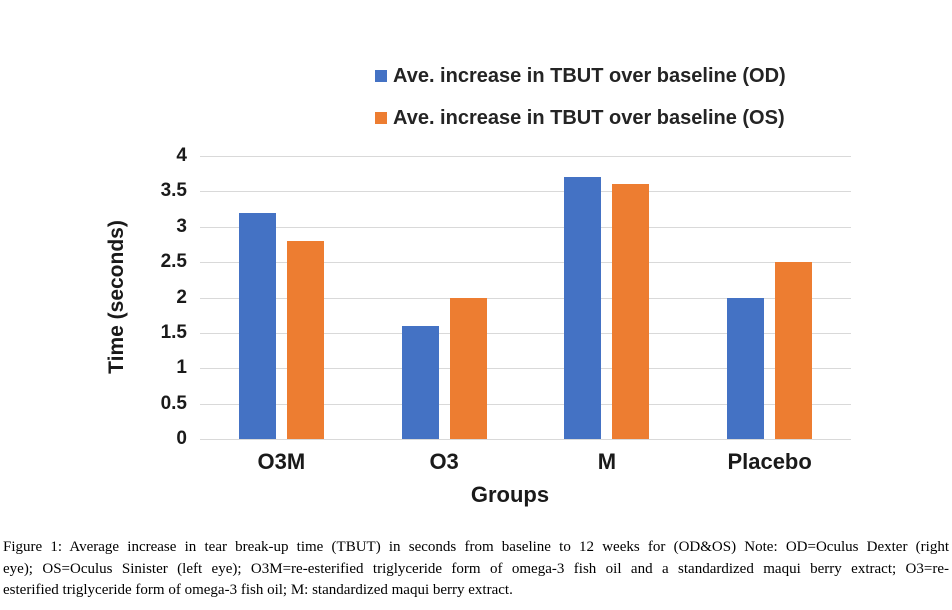 The height and width of the screenshot is (610, 952). Describe the element at coordinates (173, 403) in the screenshot. I see `y-tick-label: 0.5` at that location.